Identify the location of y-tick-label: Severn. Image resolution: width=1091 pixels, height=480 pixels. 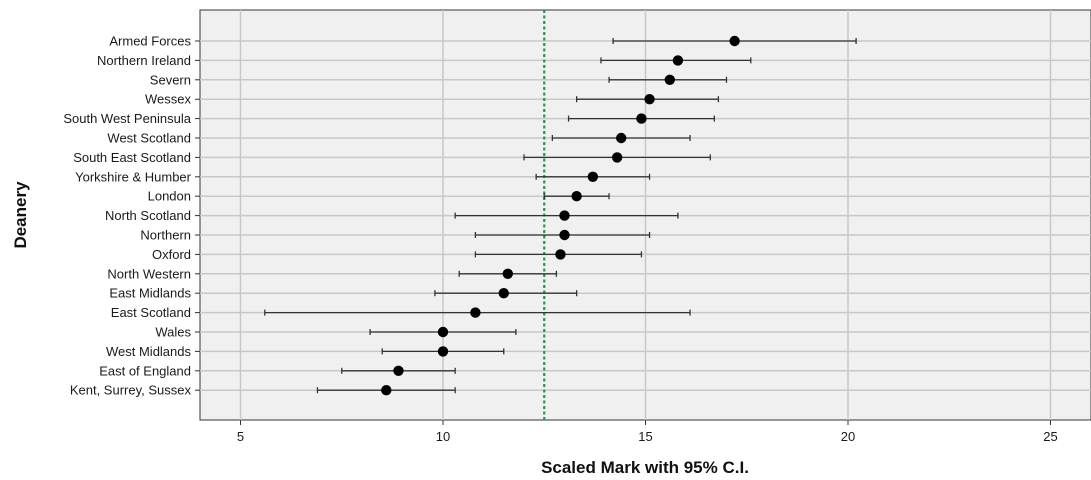
(170, 79).